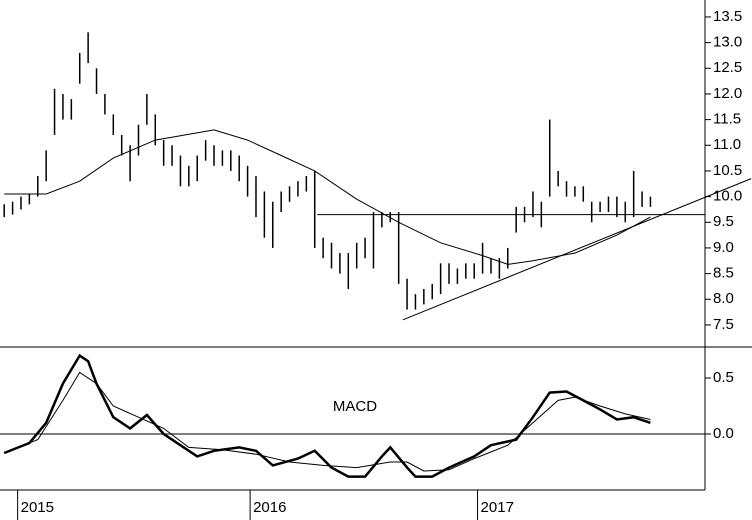 This screenshot has height=520, width=752. Describe the element at coordinates (37, 507) in the screenshot. I see `x-tick-label: 2015` at that location.